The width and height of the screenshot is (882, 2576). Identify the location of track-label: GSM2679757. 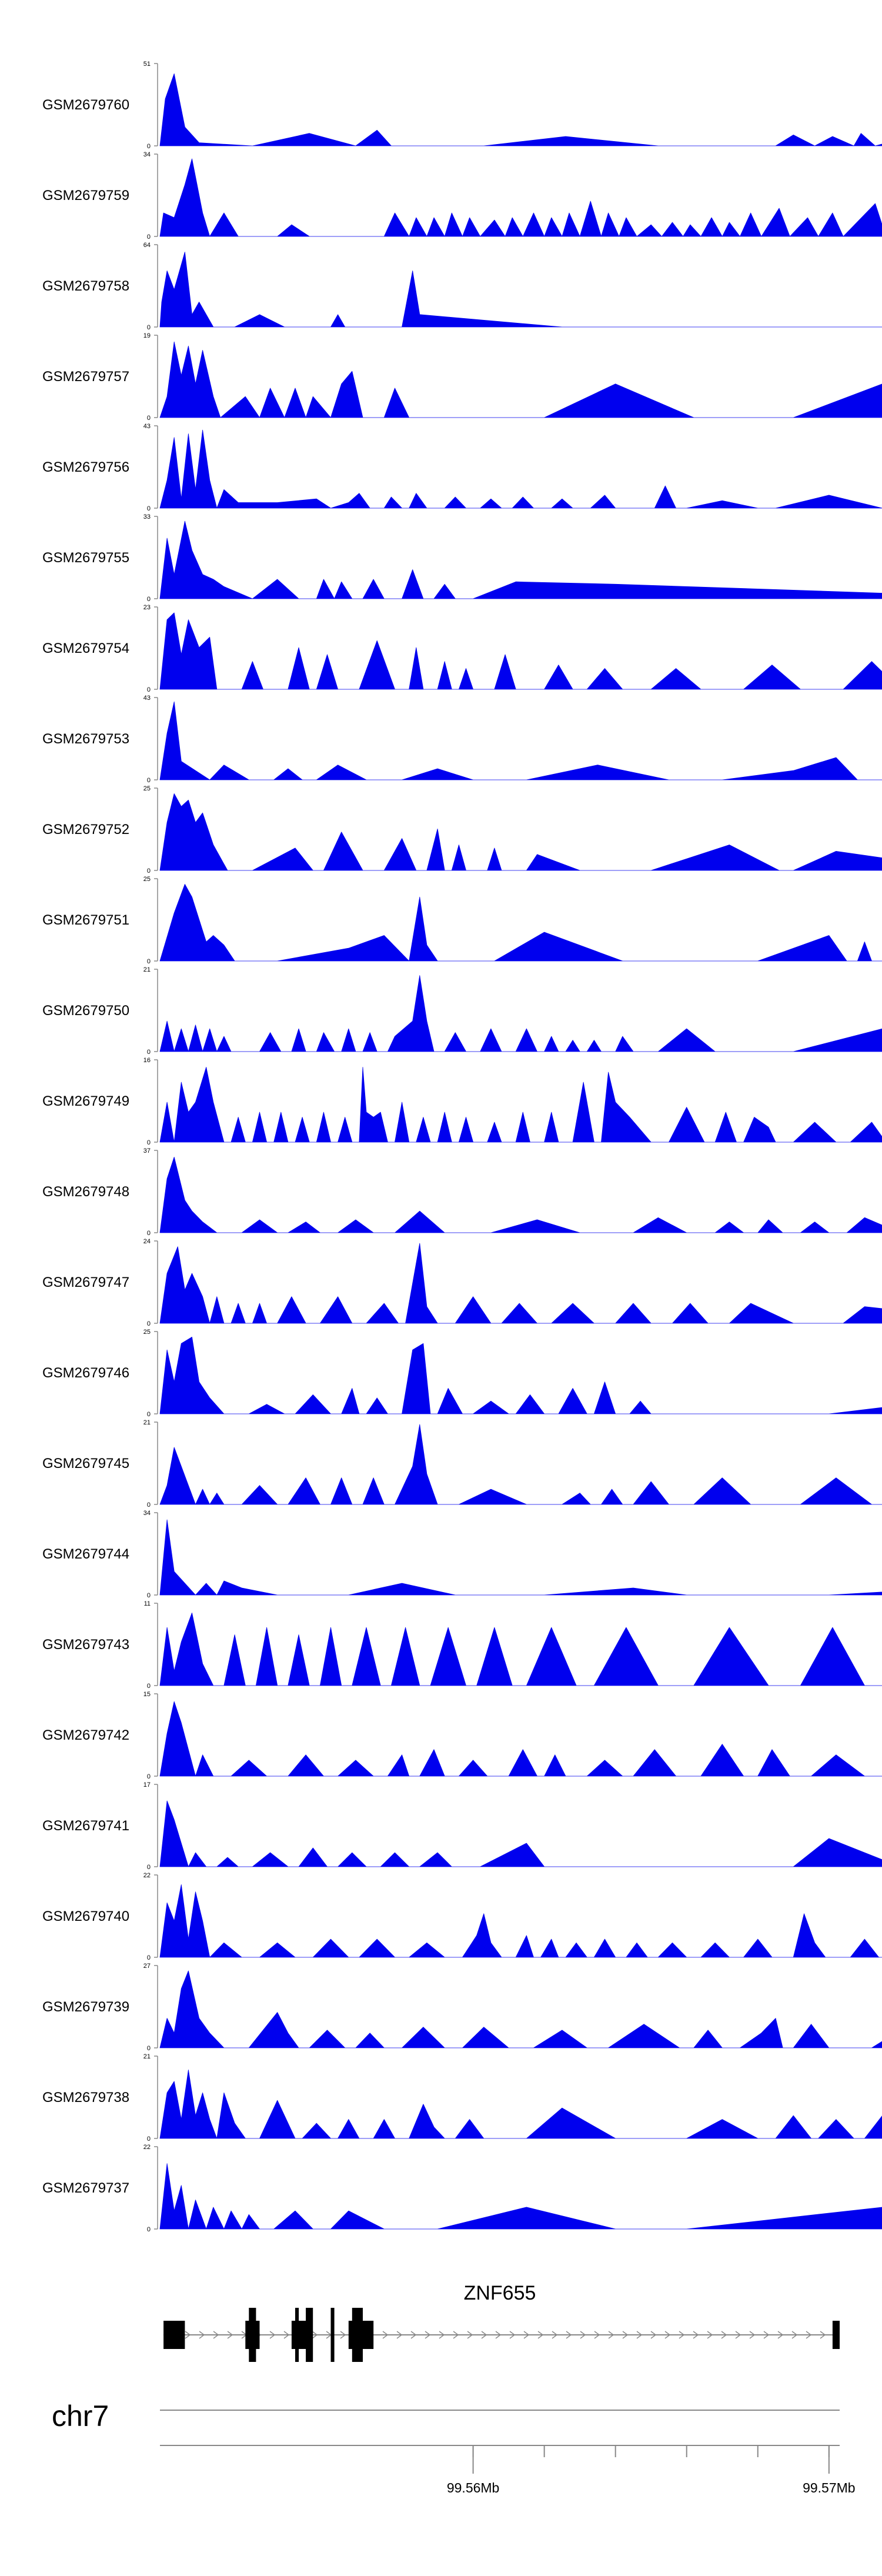
(85, 377).